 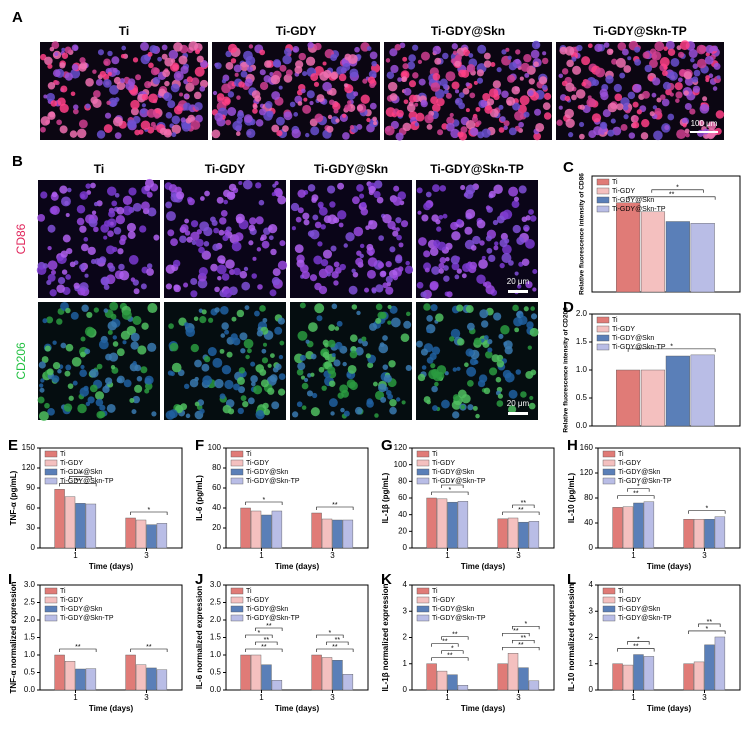 I want to click on x-tick-label: 1, so click(x=633, y=555).